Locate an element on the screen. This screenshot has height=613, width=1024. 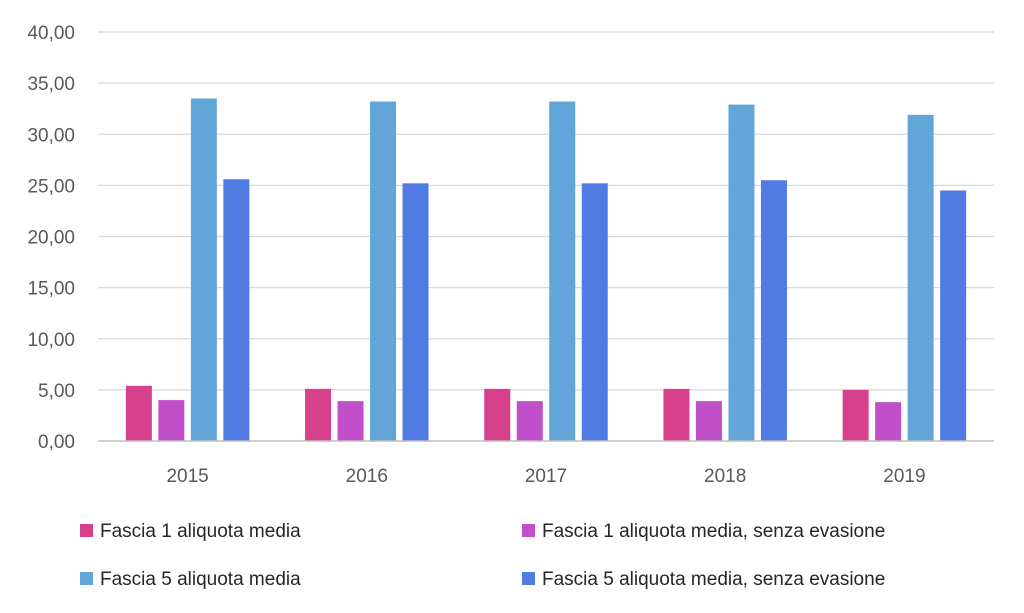
legend-item-2: Fascia 1 aliquota media, senza evasione is located at coordinates (703, 531).